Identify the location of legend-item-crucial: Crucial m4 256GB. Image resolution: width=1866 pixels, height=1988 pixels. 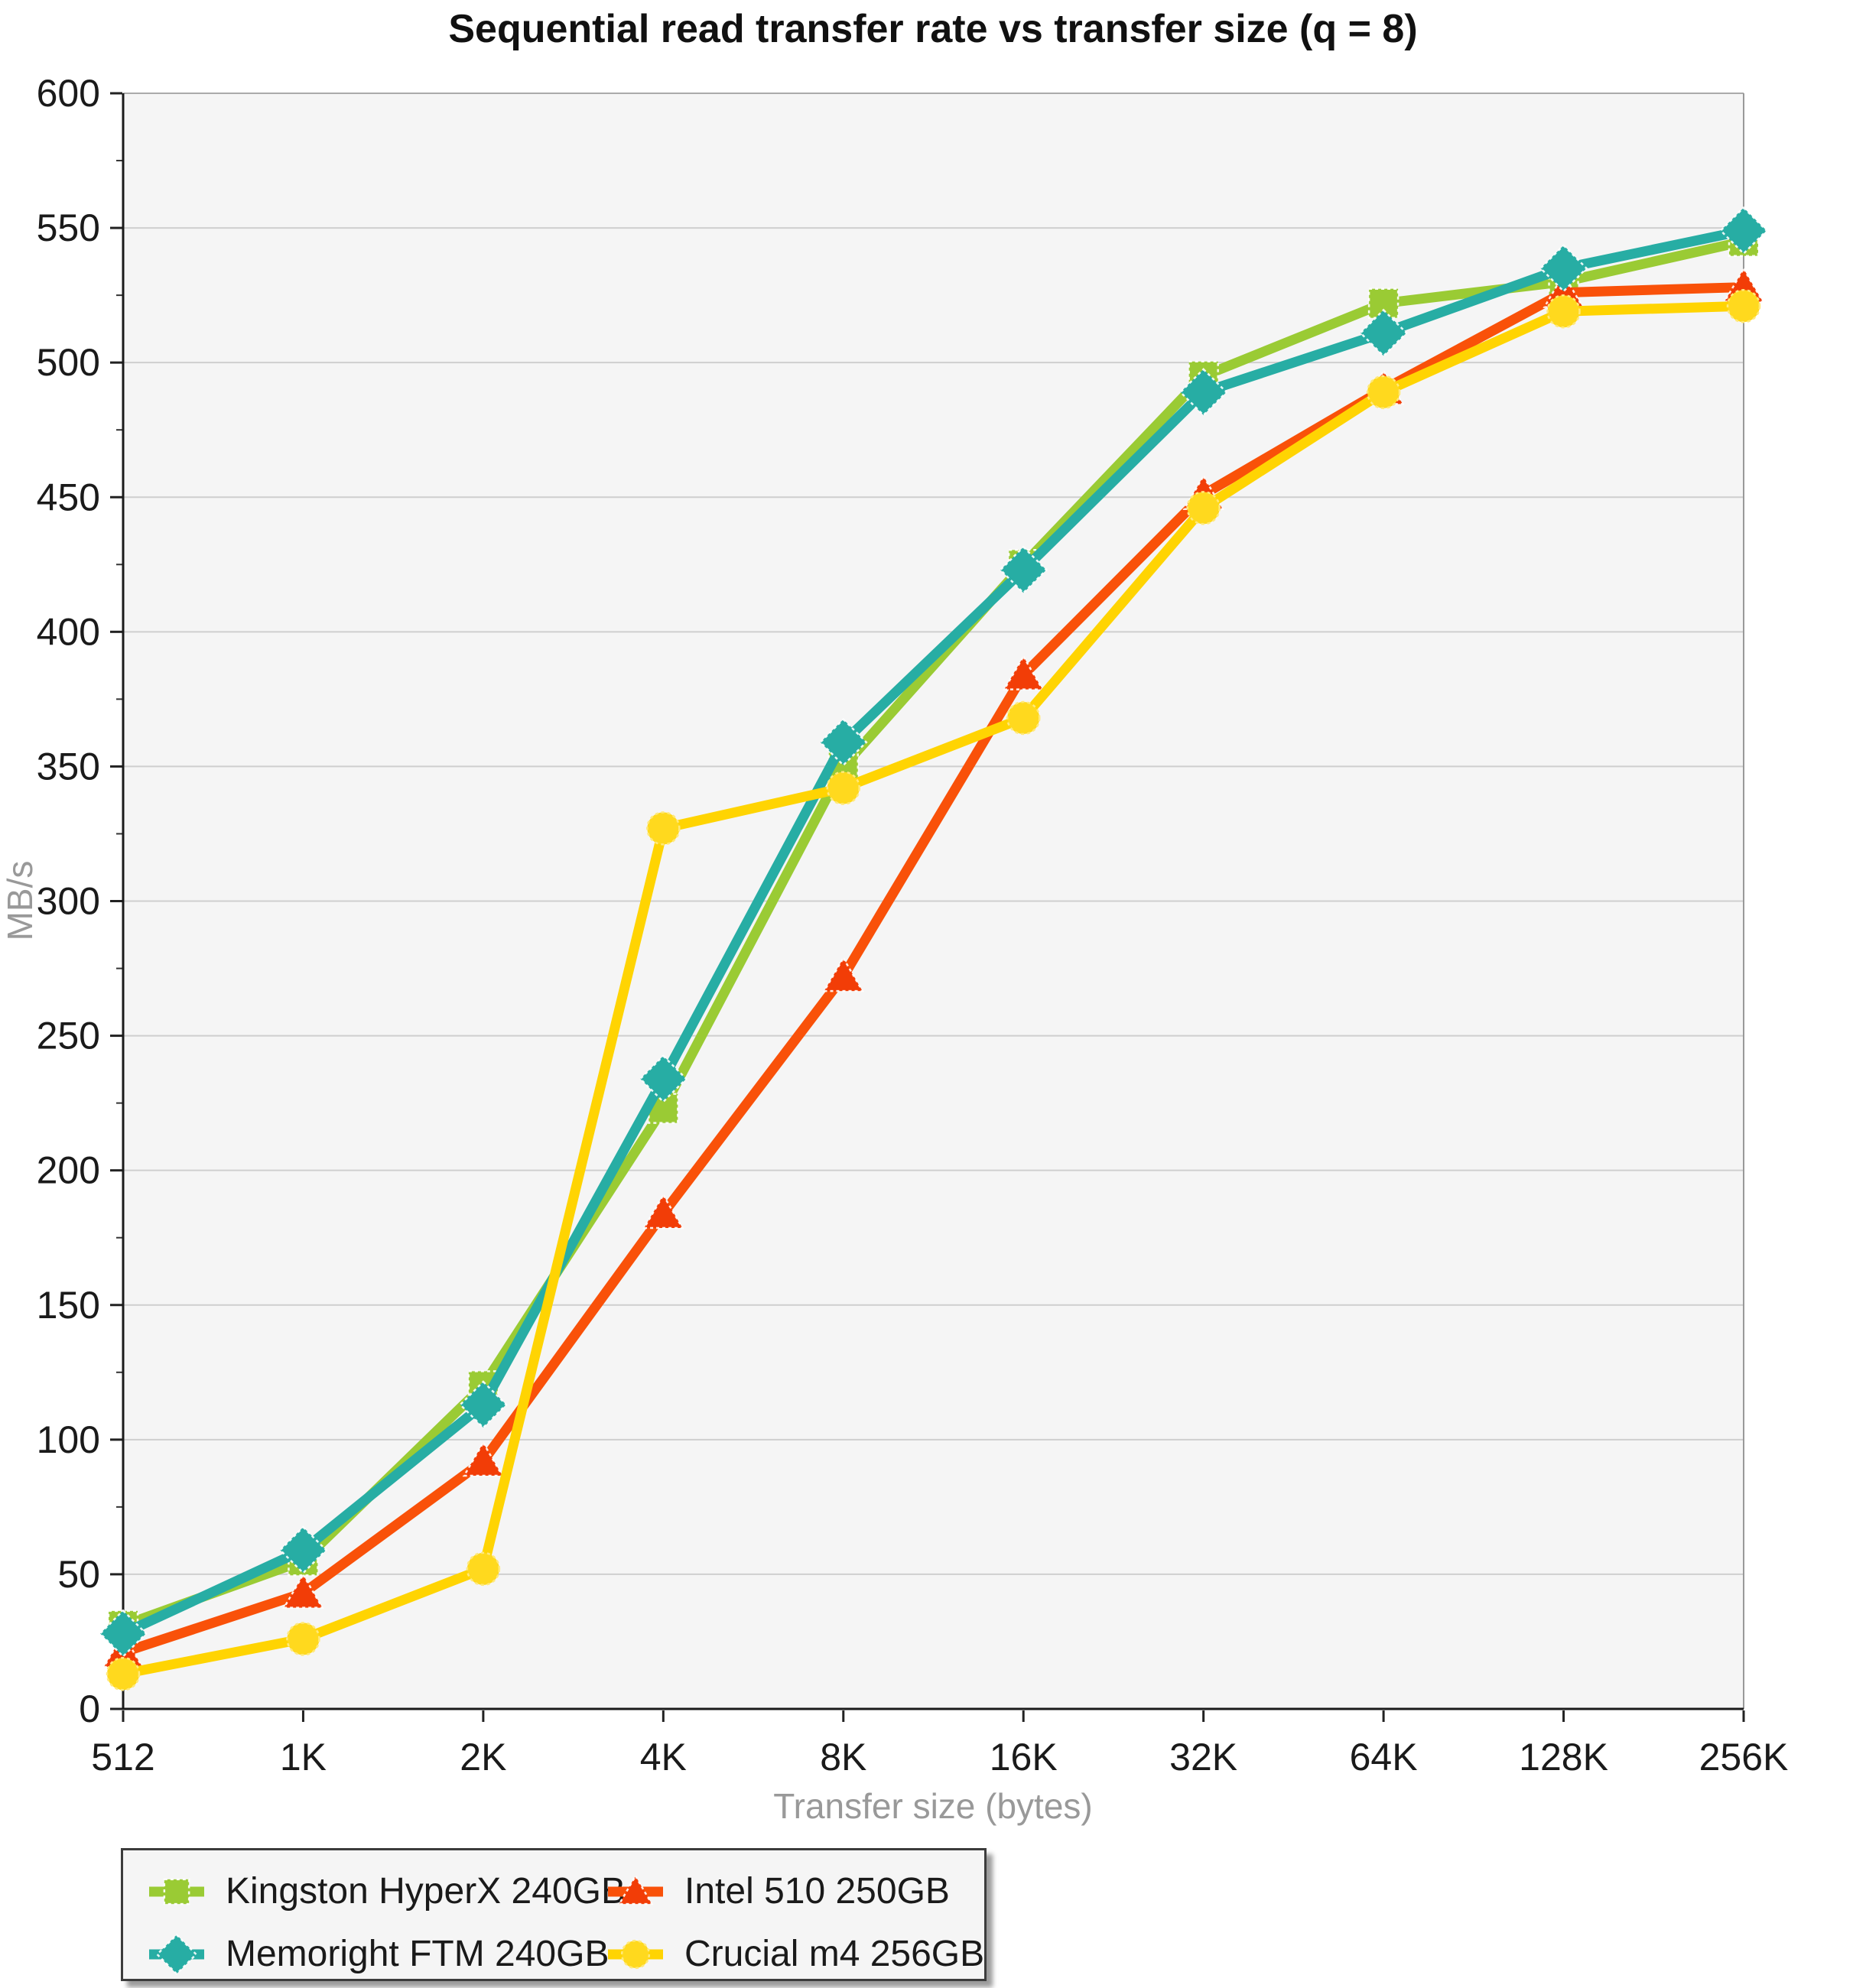
(794, 1954).